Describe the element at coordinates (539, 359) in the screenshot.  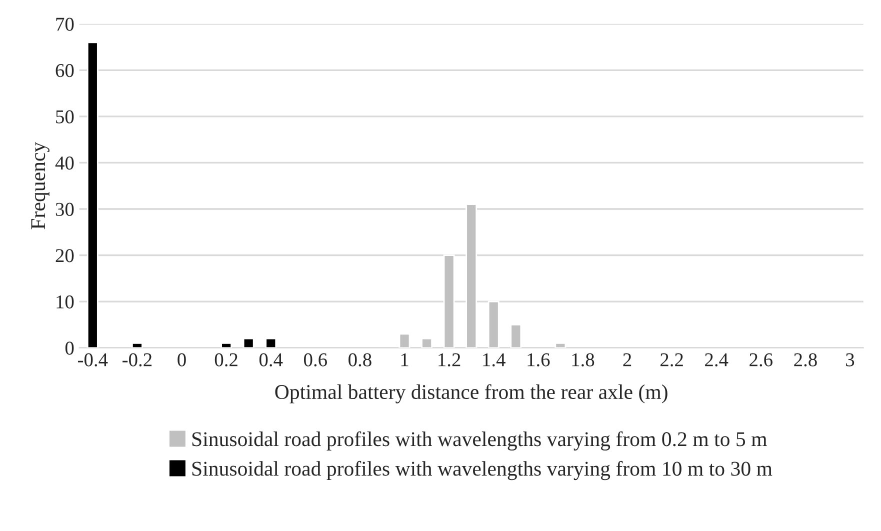
I see `x-tick-label: 1.6` at that location.